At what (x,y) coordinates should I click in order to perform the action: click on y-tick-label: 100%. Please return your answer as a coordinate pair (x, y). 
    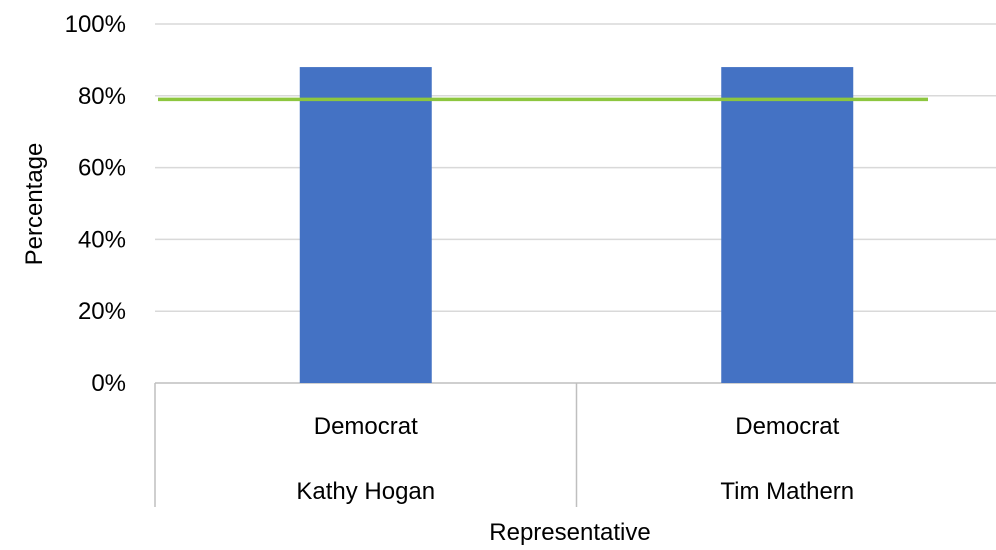
    Looking at the image, I should click on (95, 24).